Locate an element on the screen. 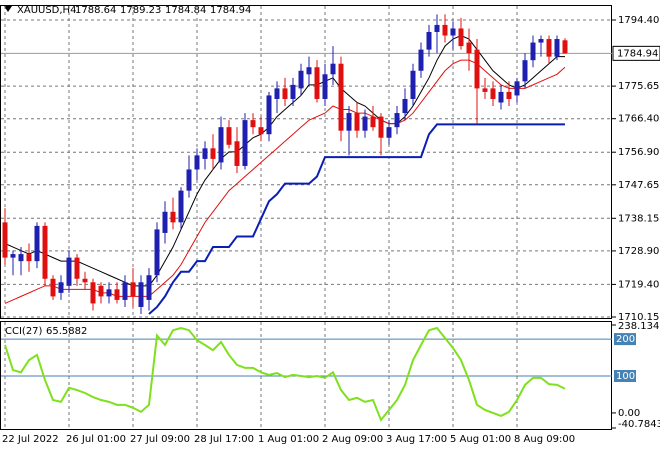 The image size is (660, 450). current-price-label: 1784.94 is located at coordinates (637, 53).